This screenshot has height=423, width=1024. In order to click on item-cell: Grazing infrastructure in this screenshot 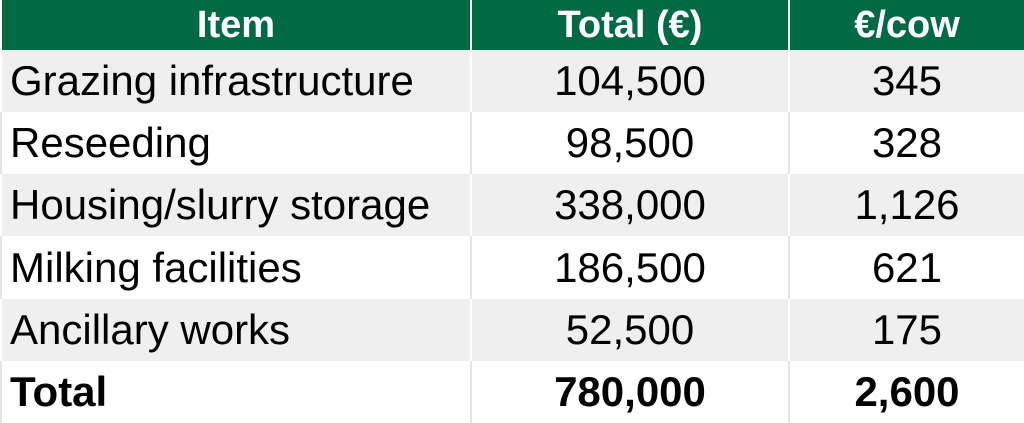, I will do `click(236, 81)`.